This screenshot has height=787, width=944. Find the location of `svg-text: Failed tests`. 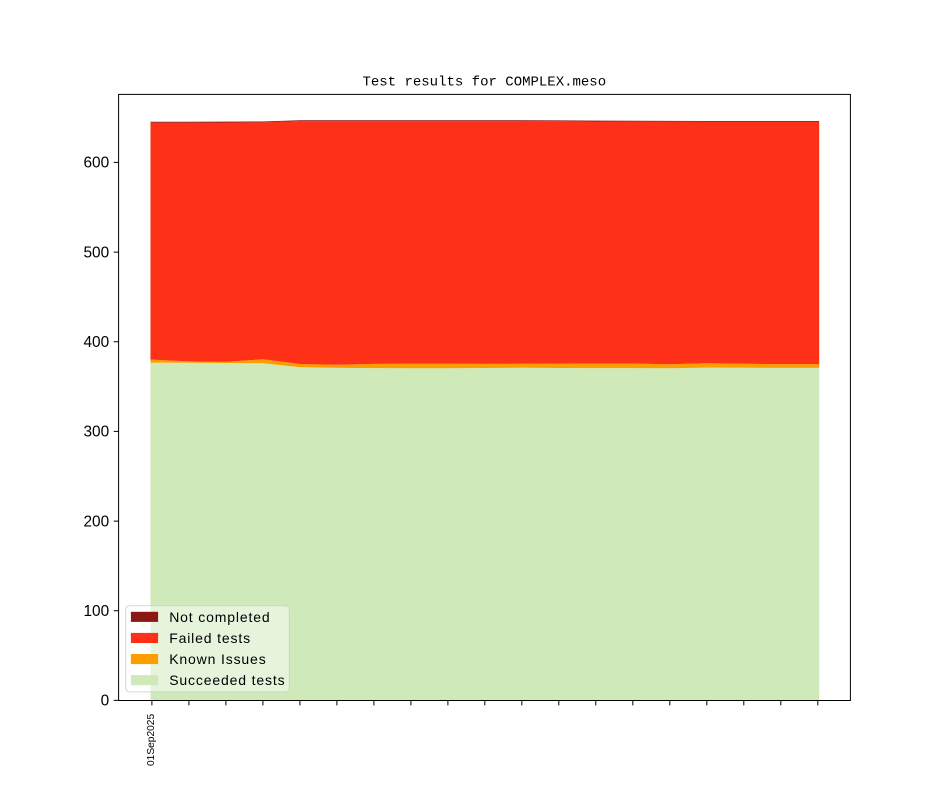

svg-text: Failed tests is located at coordinates (210, 638).